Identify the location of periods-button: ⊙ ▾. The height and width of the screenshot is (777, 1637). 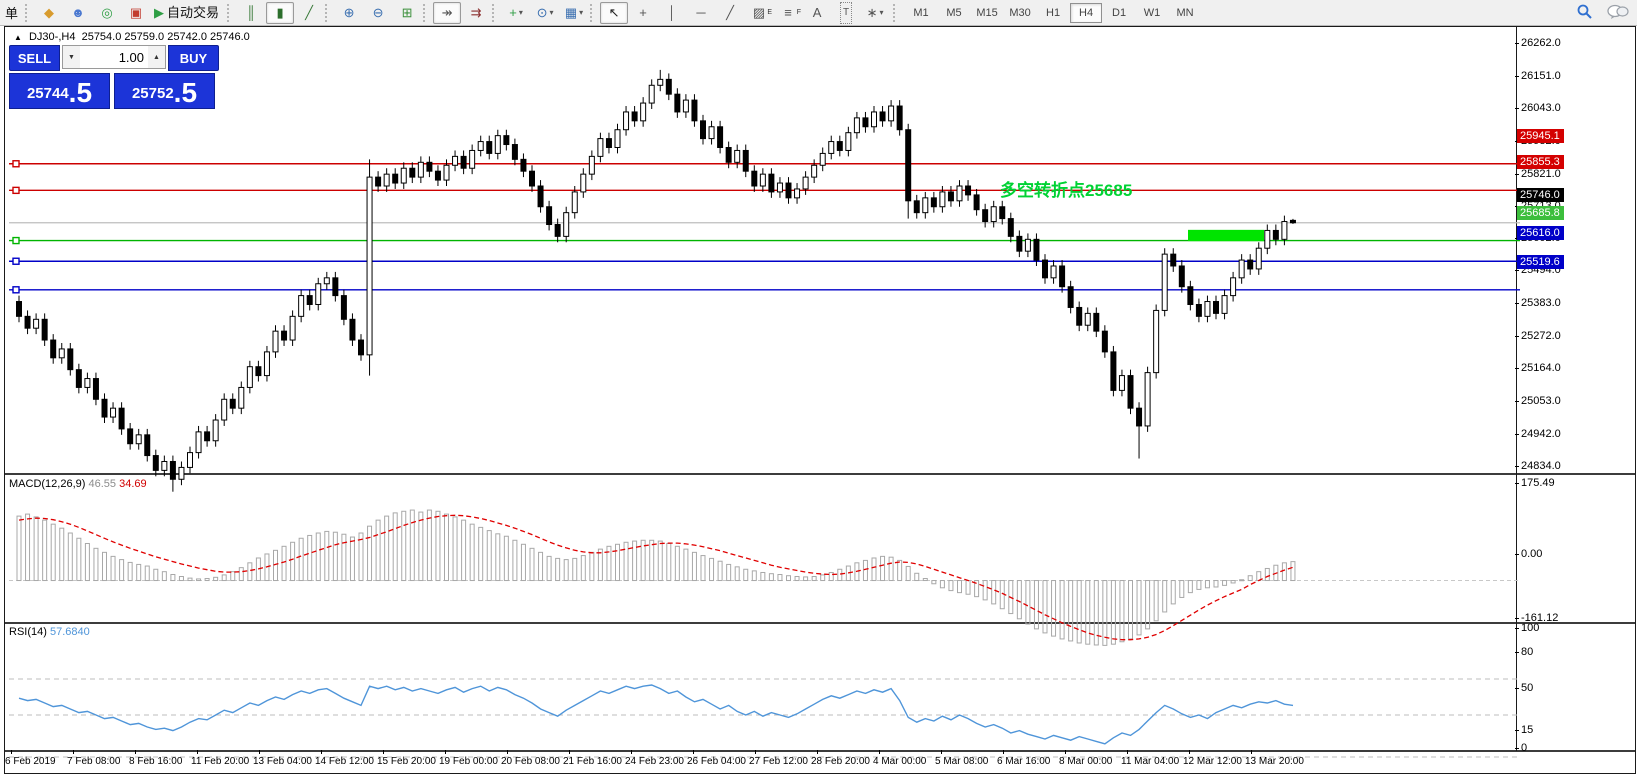
(545, 12).